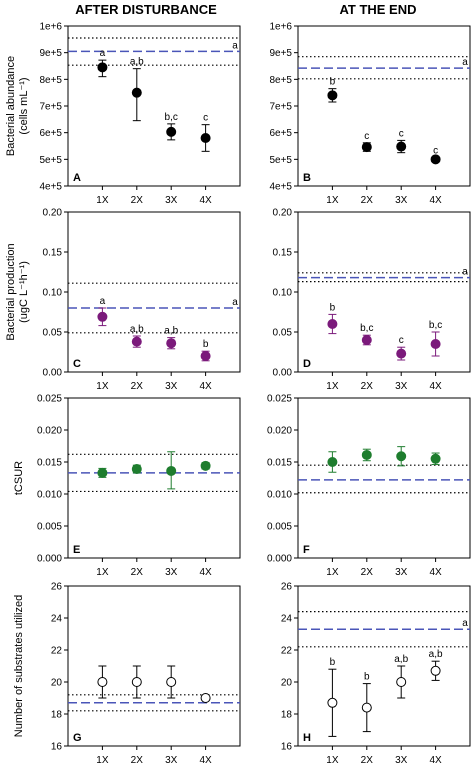  Describe the element at coordinates (154, 666) in the screenshot. I see `panel-G-frame` at that location.